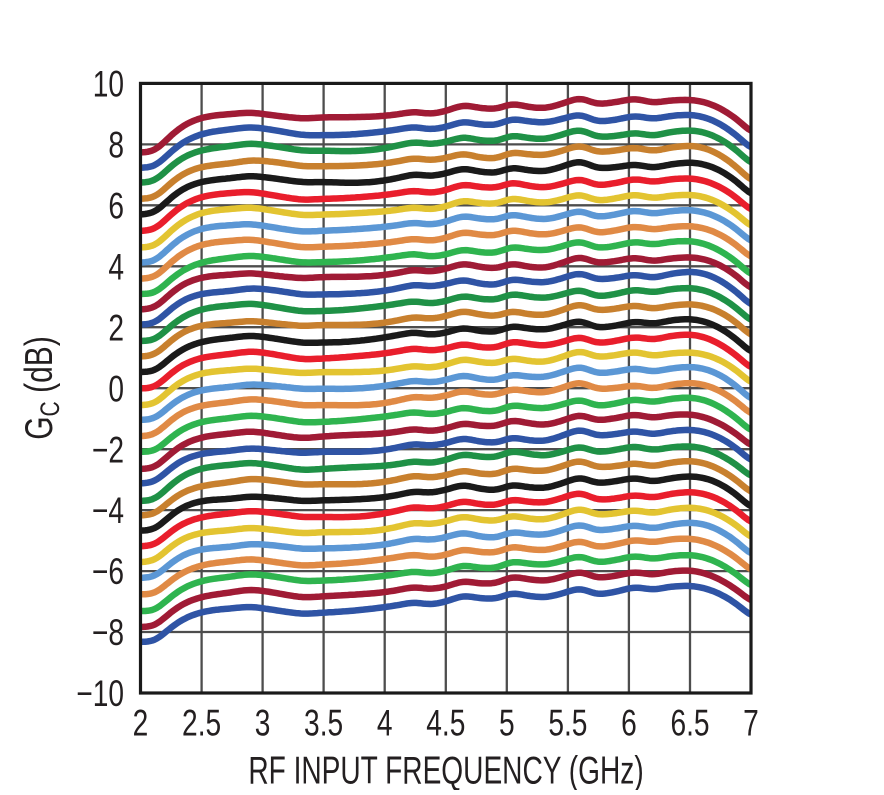  I want to click on svg-text: −8, so click(108, 632).